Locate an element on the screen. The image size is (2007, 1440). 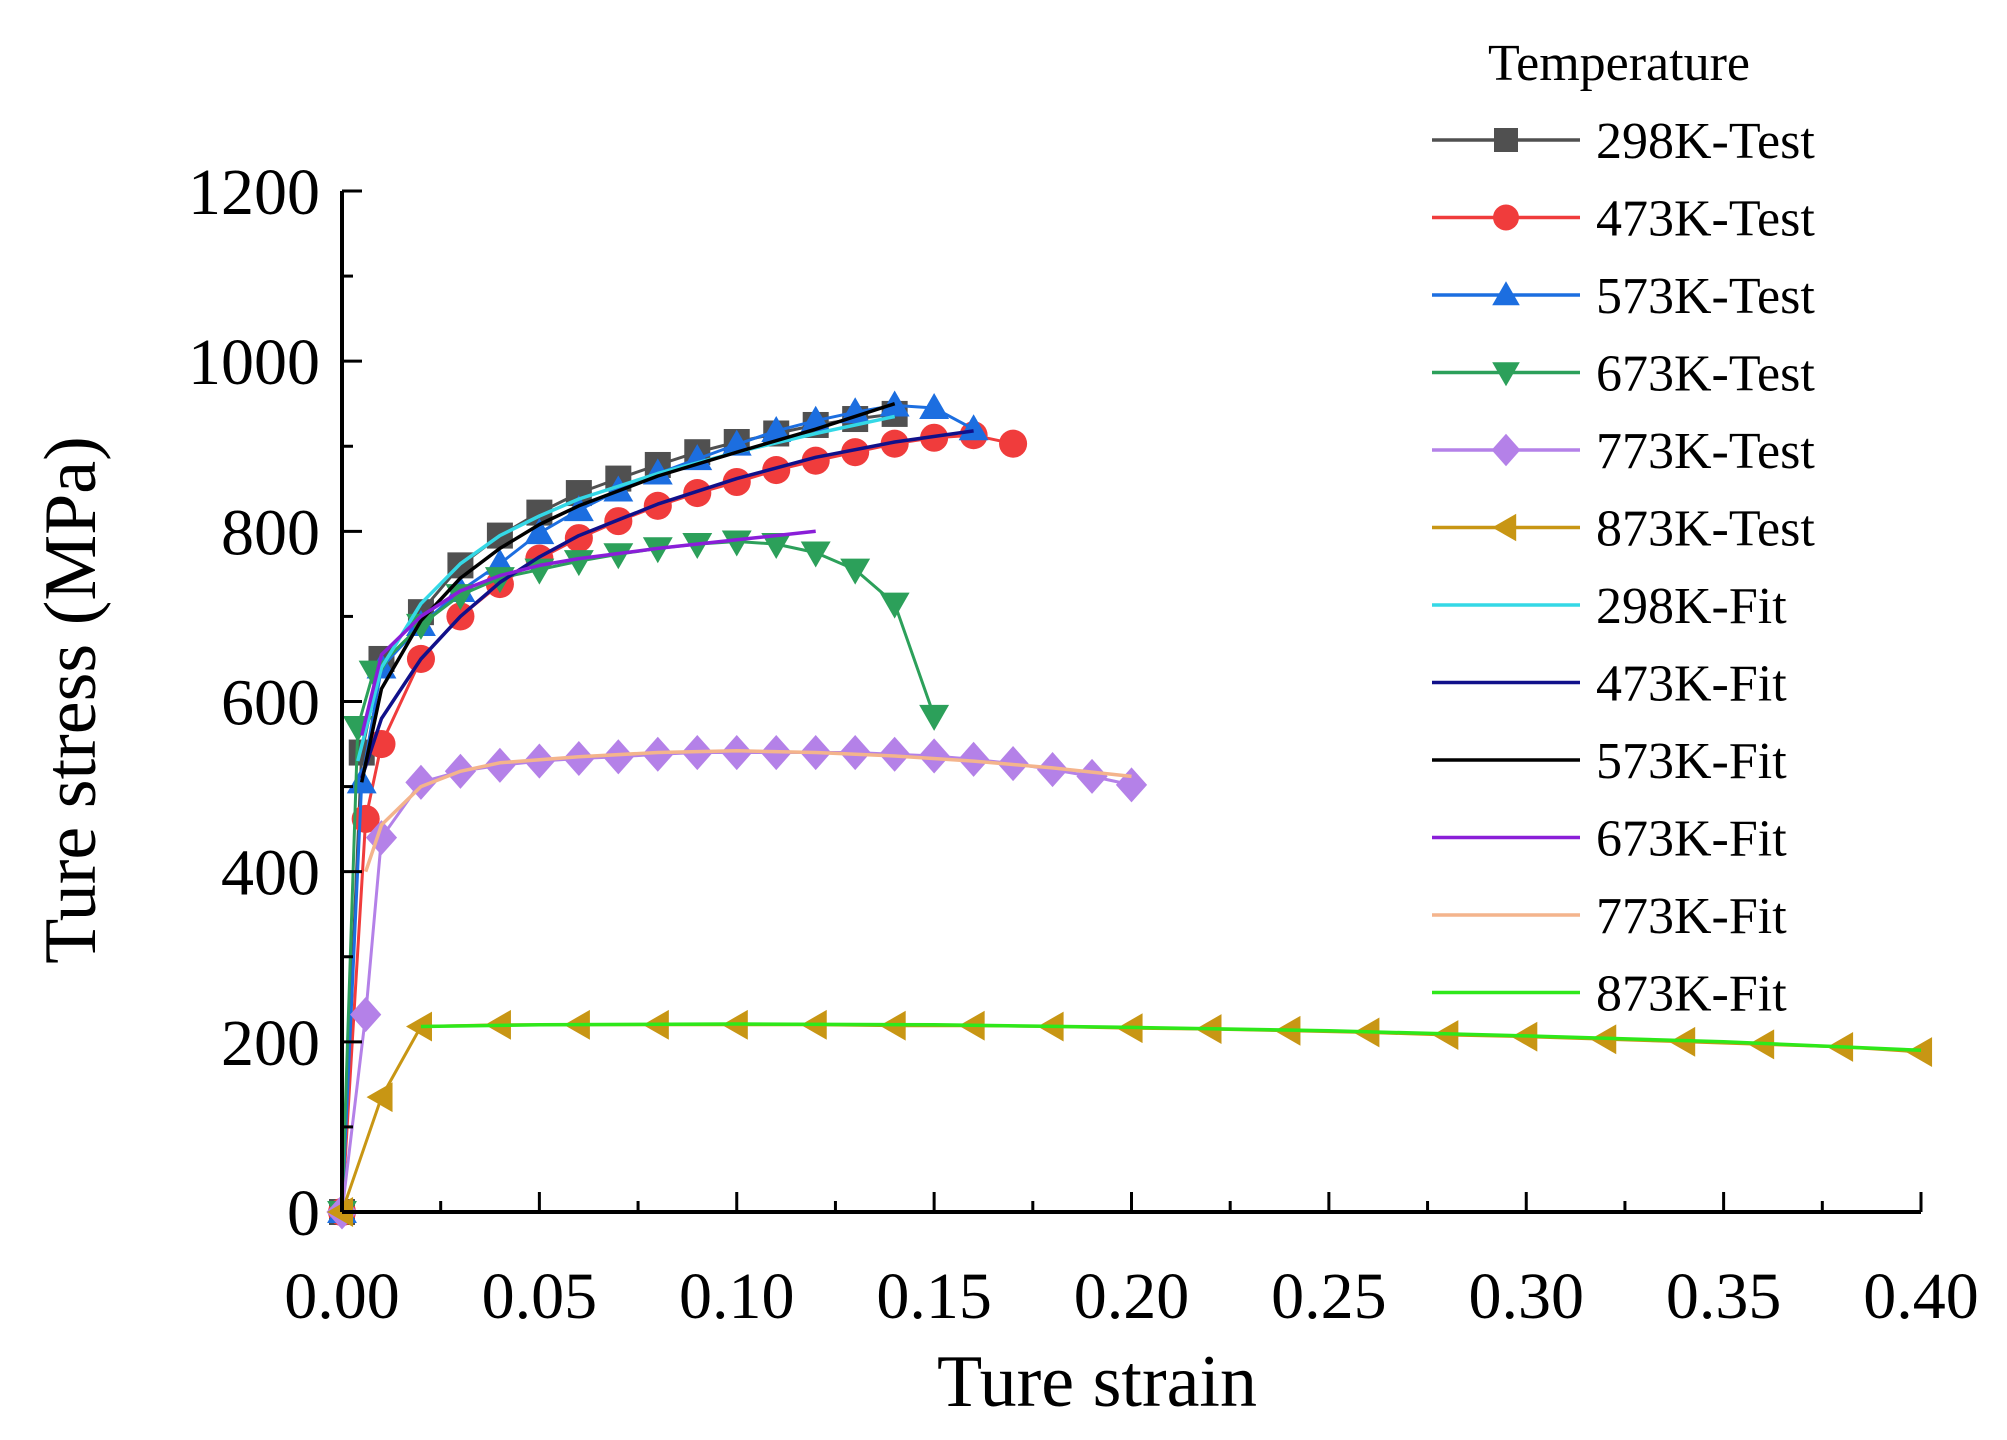
series-773k-test is located at coordinates (737, 982).